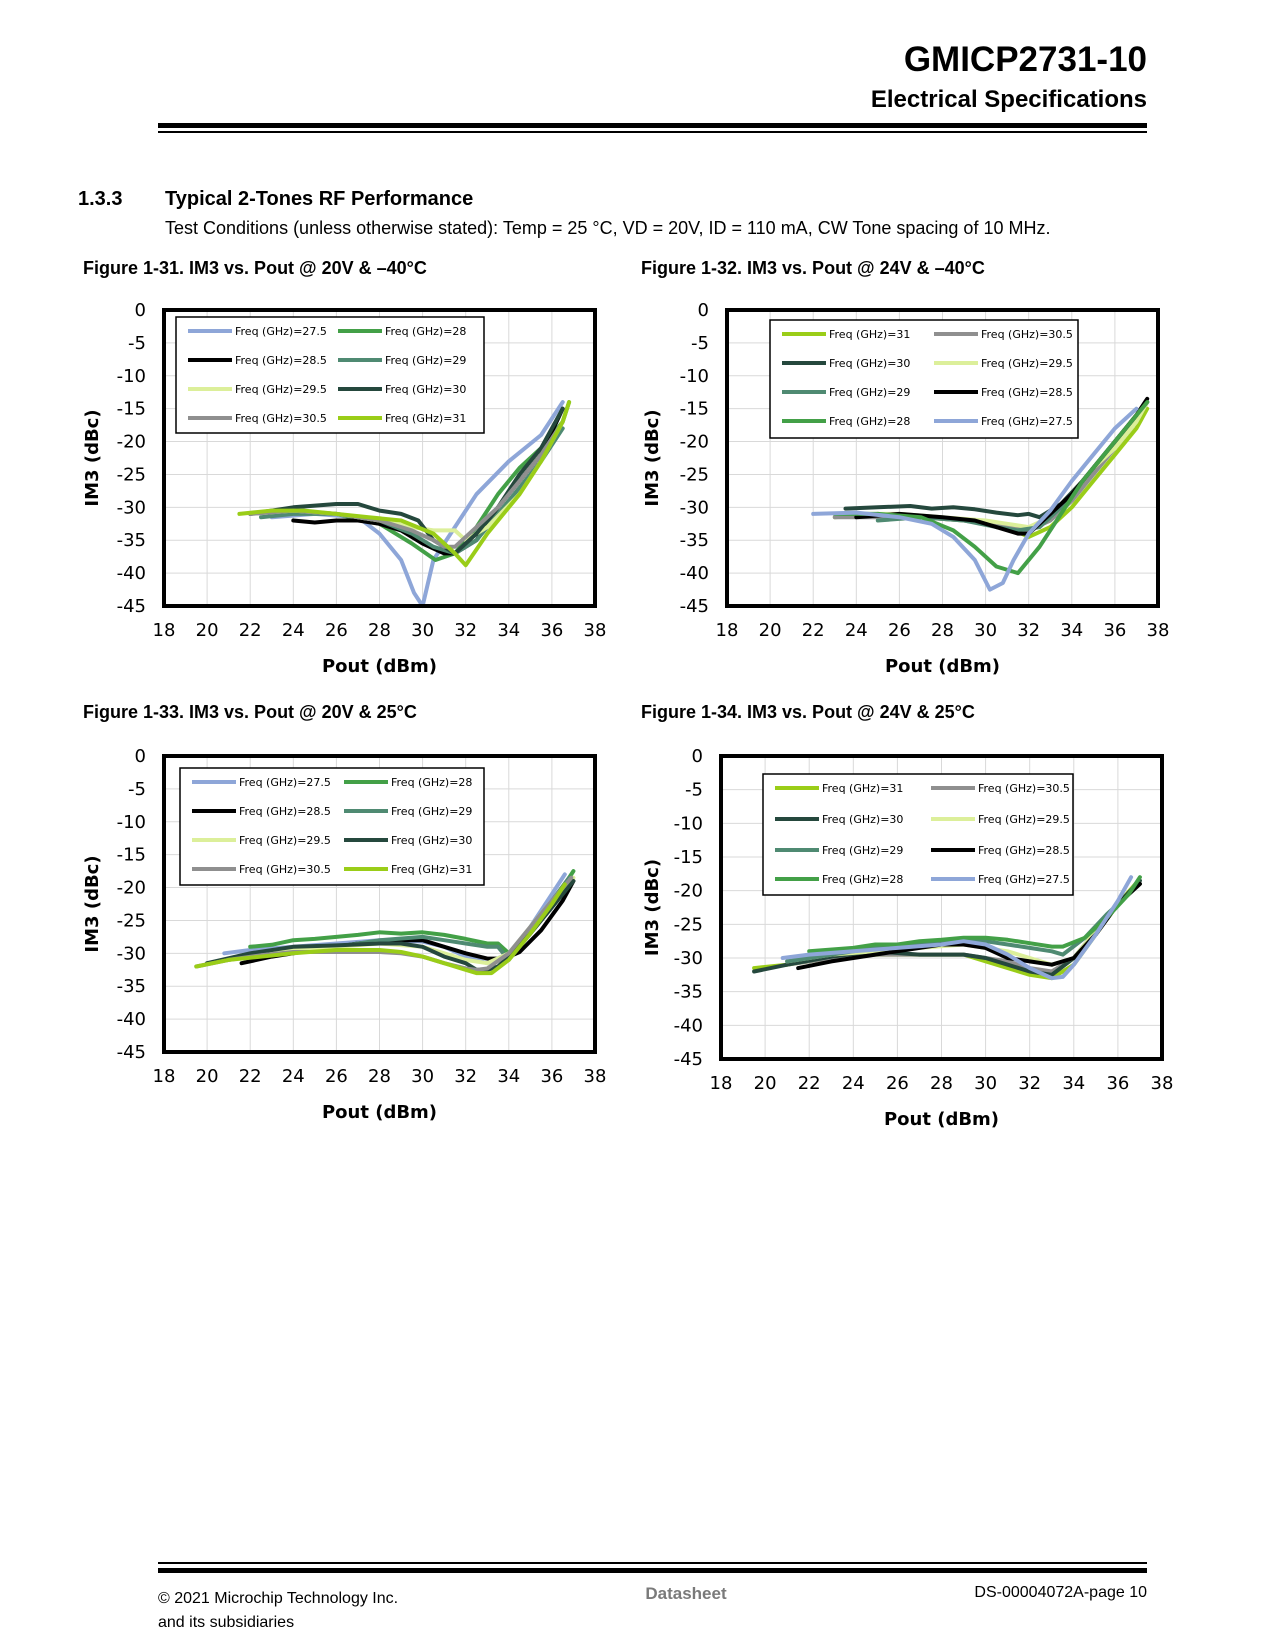 The width and height of the screenshot is (1275, 1650). I want to click on y-tick-label: -15, so click(688, 857).